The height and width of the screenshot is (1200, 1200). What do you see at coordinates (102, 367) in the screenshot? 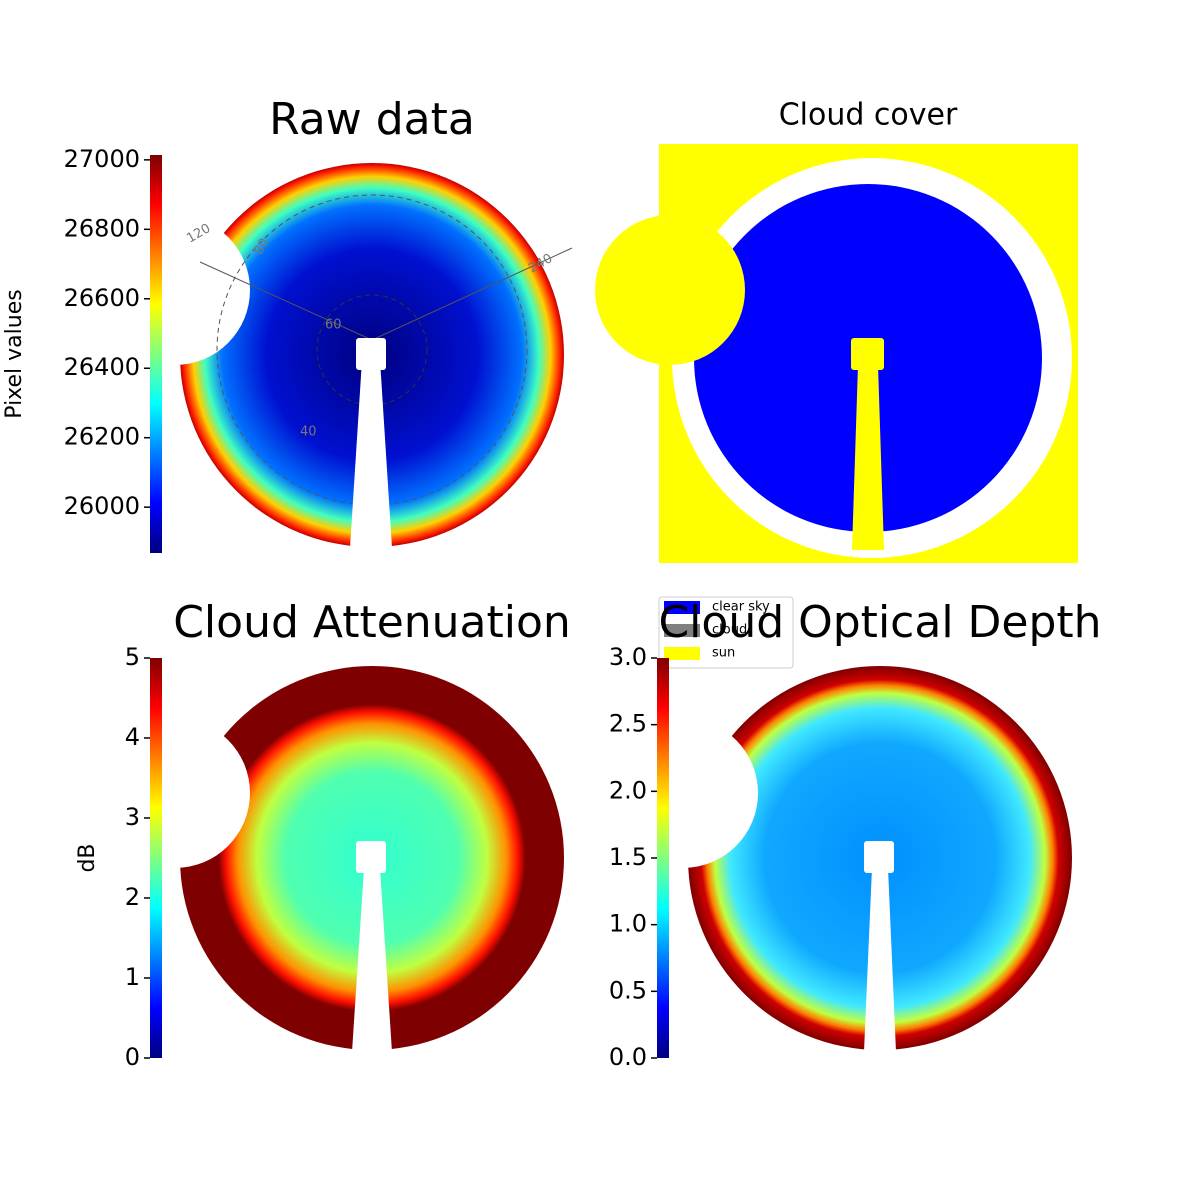
I see `colorbar-tick-label: 26400` at bounding box center [102, 367].